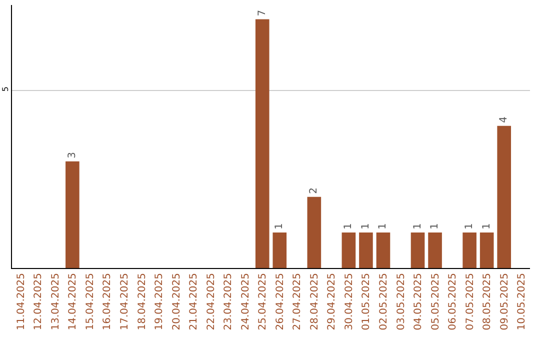 The width and height of the screenshot is (540, 340). What do you see at coordinates (314, 301) in the screenshot?
I see `x-tick-label: 28.04.2025` at bounding box center [314, 301].